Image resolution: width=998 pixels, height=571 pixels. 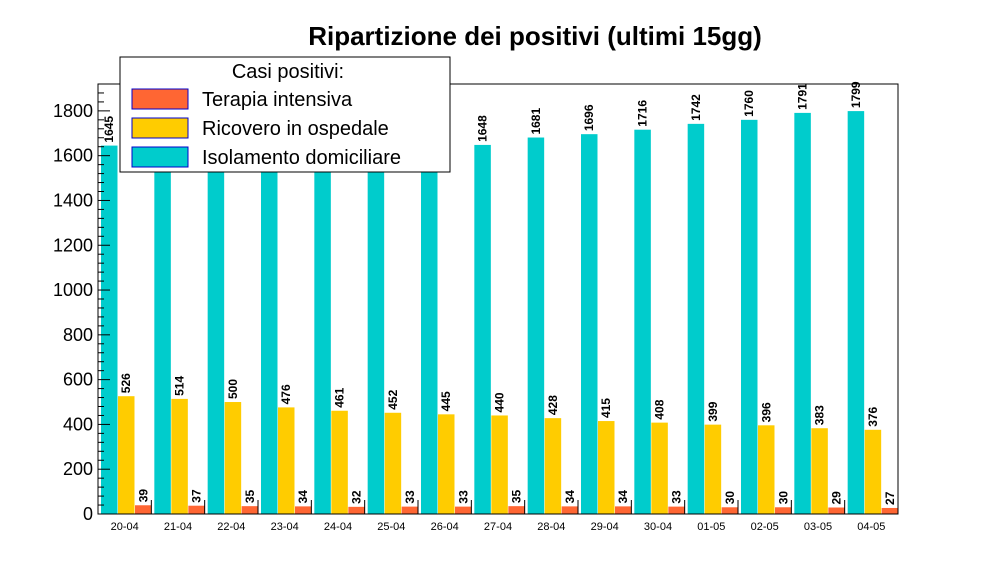 What do you see at coordinates (803, 96) in the screenshot?
I see `data-label: 1791` at bounding box center [803, 96].